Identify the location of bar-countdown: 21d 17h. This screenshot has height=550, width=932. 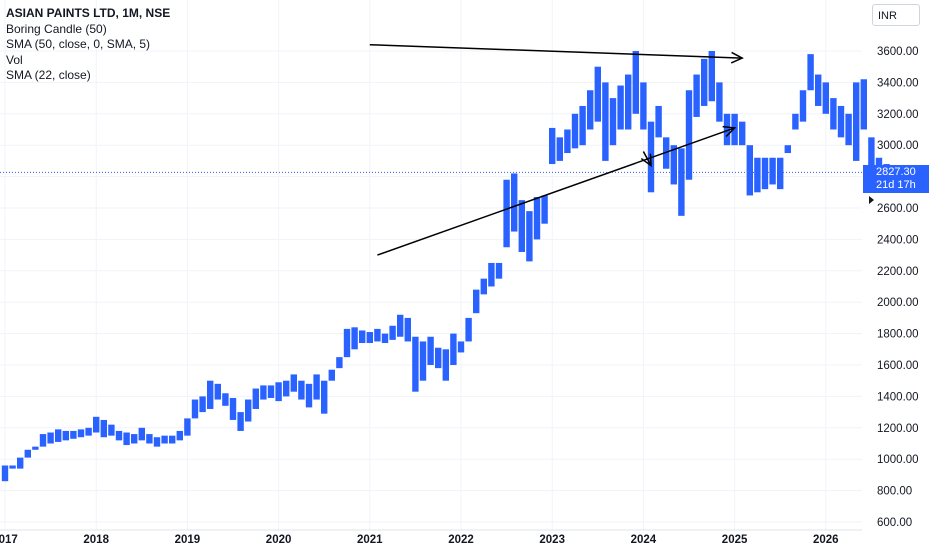
(896, 185).